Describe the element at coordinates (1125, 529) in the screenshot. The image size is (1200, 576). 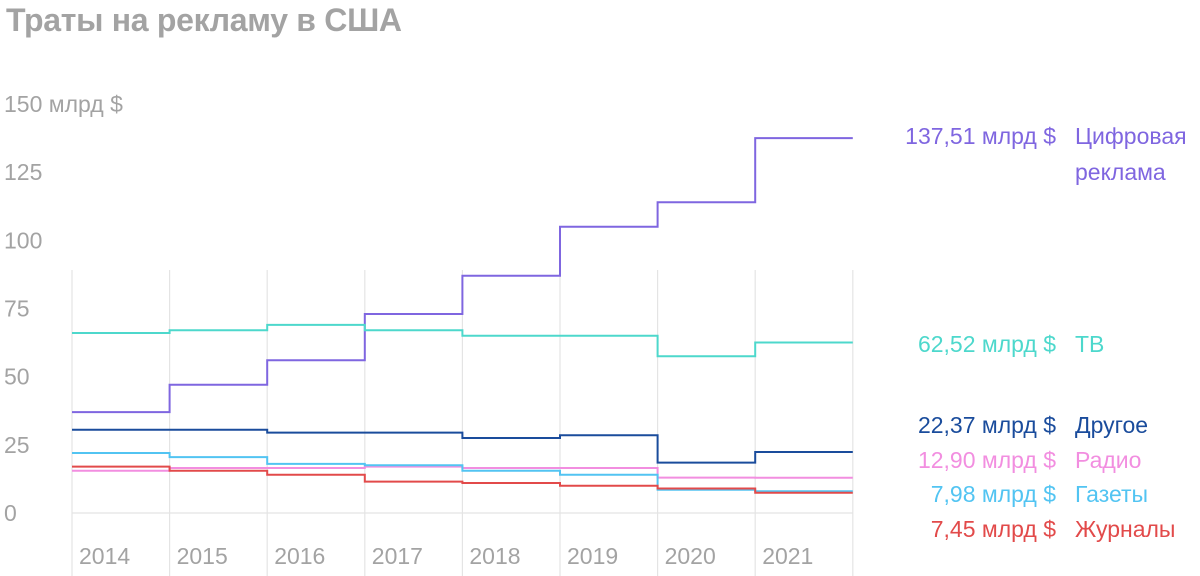
I see `series-name-label: Журналы` at that location.